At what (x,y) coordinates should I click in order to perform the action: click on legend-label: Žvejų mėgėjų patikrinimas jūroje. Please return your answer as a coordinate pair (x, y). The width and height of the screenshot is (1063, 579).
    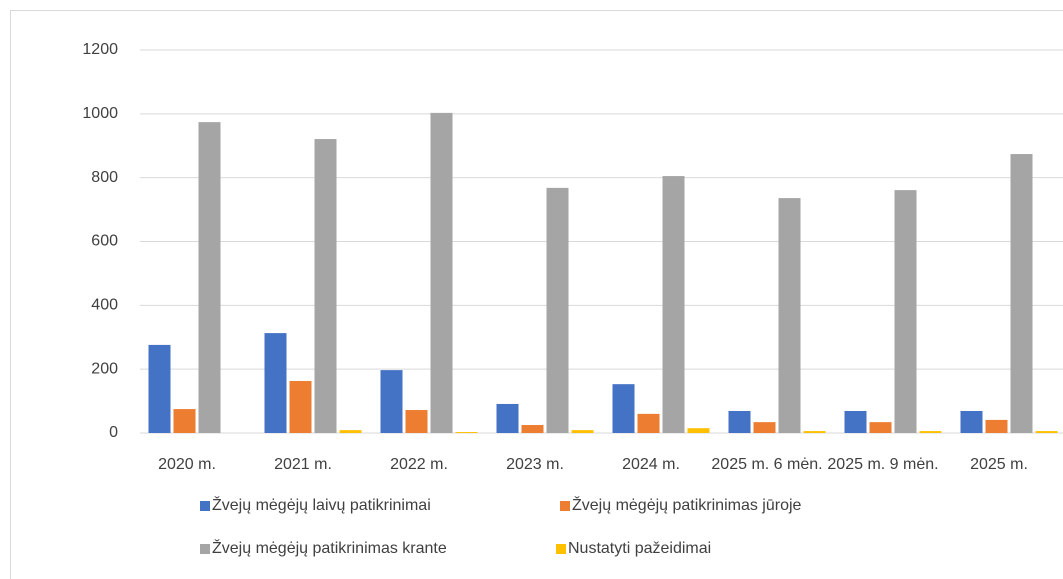
    Looking at the image, I should click on (687, 504).